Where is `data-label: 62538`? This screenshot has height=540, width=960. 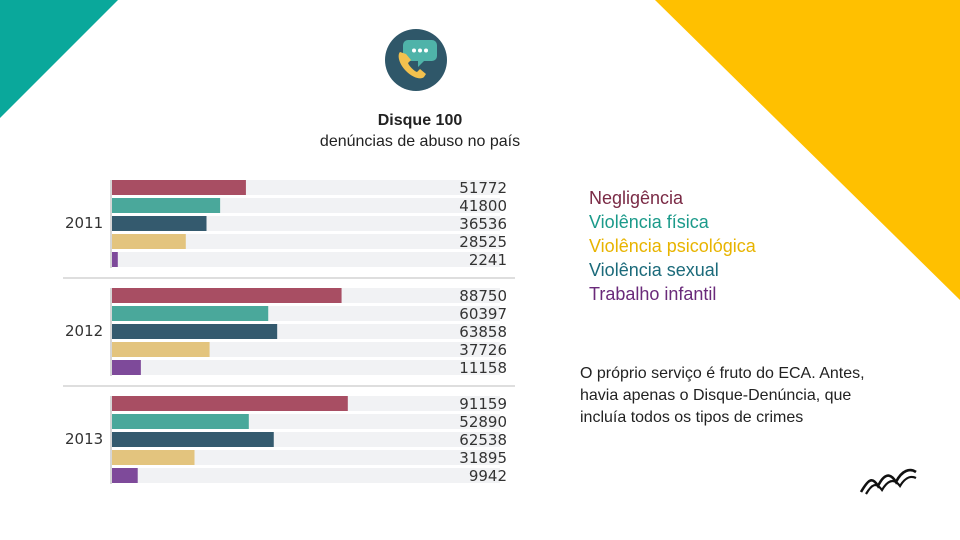 data-label: 62538 is located at coordinates (483, 440).